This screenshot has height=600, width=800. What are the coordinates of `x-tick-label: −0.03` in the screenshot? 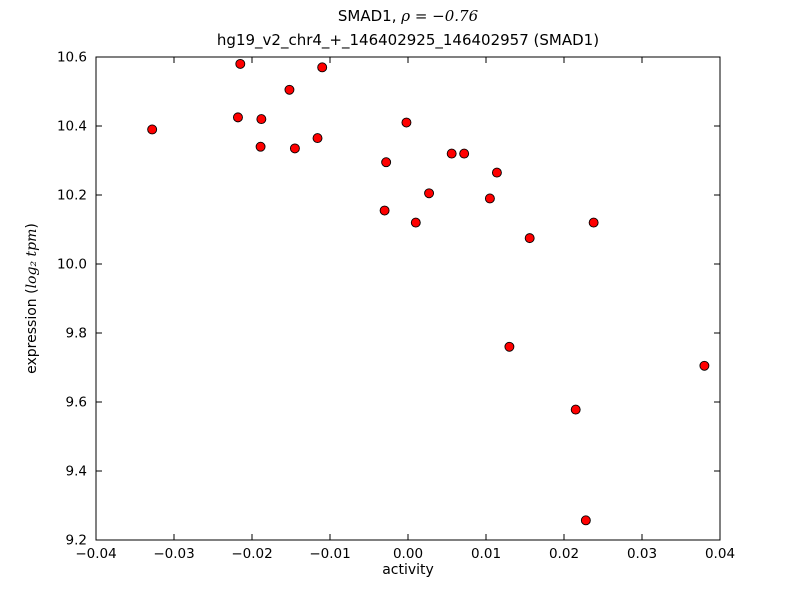 It's located at (173, 554).